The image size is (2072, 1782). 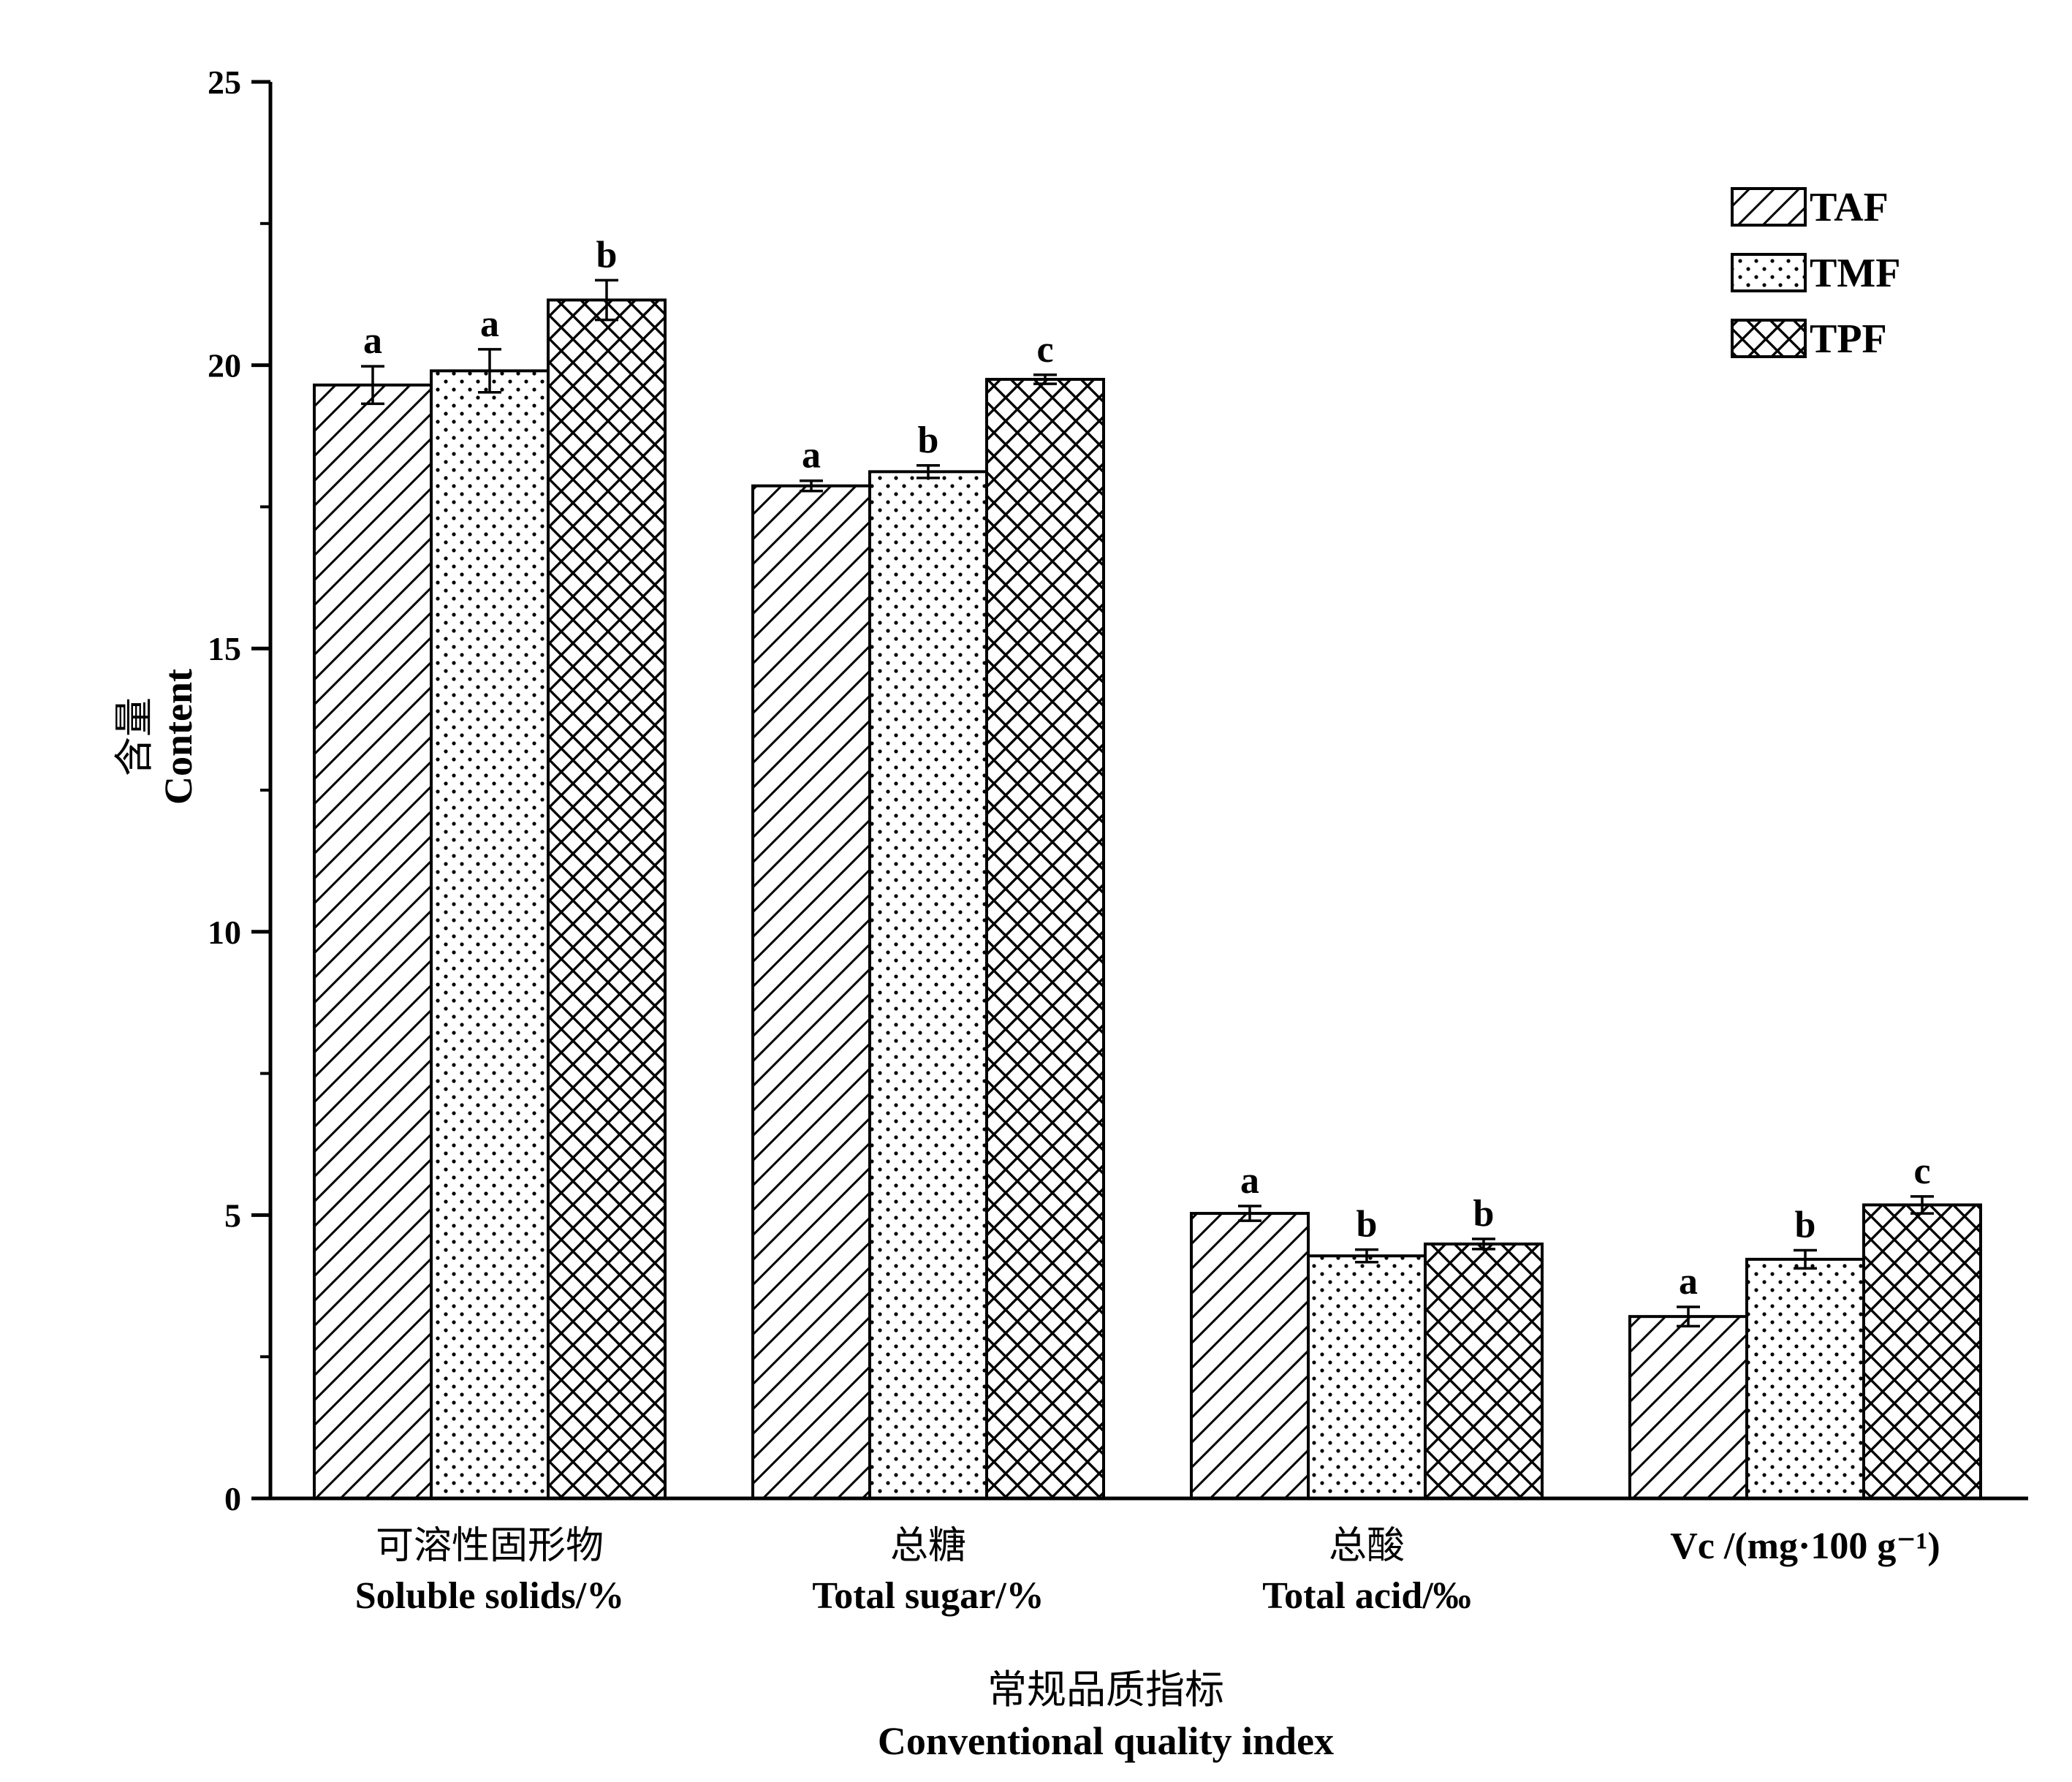 I want to click on y-tick-label: 0, so click(x=232, y=1499).